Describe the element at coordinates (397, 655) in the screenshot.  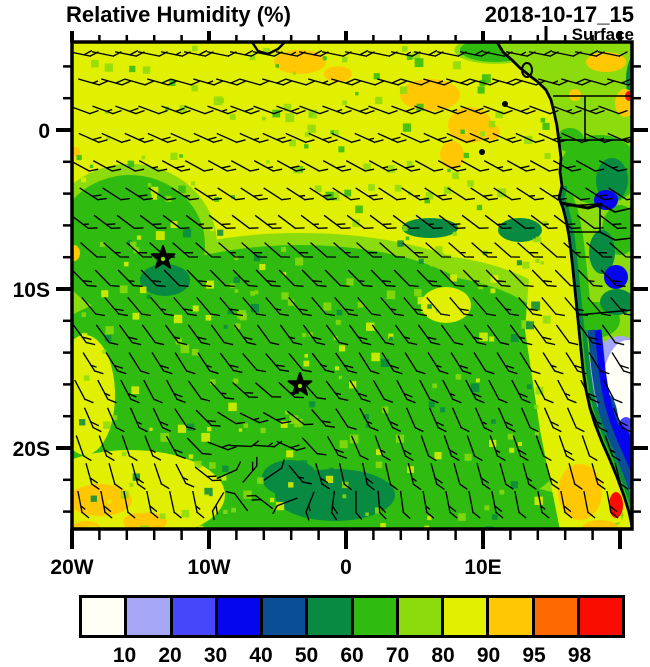
I see `colorbar-label: 70` at that location.